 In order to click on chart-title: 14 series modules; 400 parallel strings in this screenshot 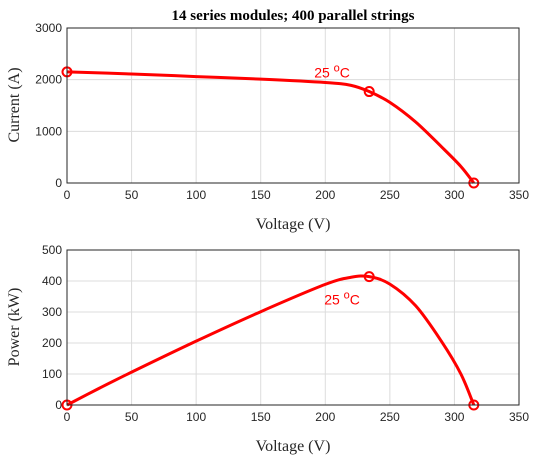, I will do `click(293, 16)`.